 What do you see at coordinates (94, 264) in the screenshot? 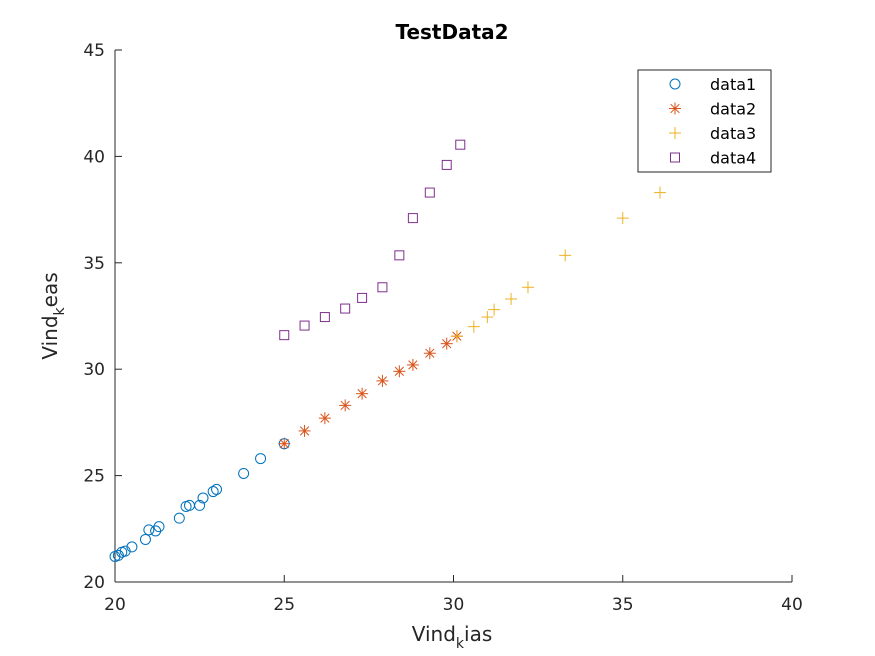
I see `y-tick-label: 35` at bounding box center [94, 264].